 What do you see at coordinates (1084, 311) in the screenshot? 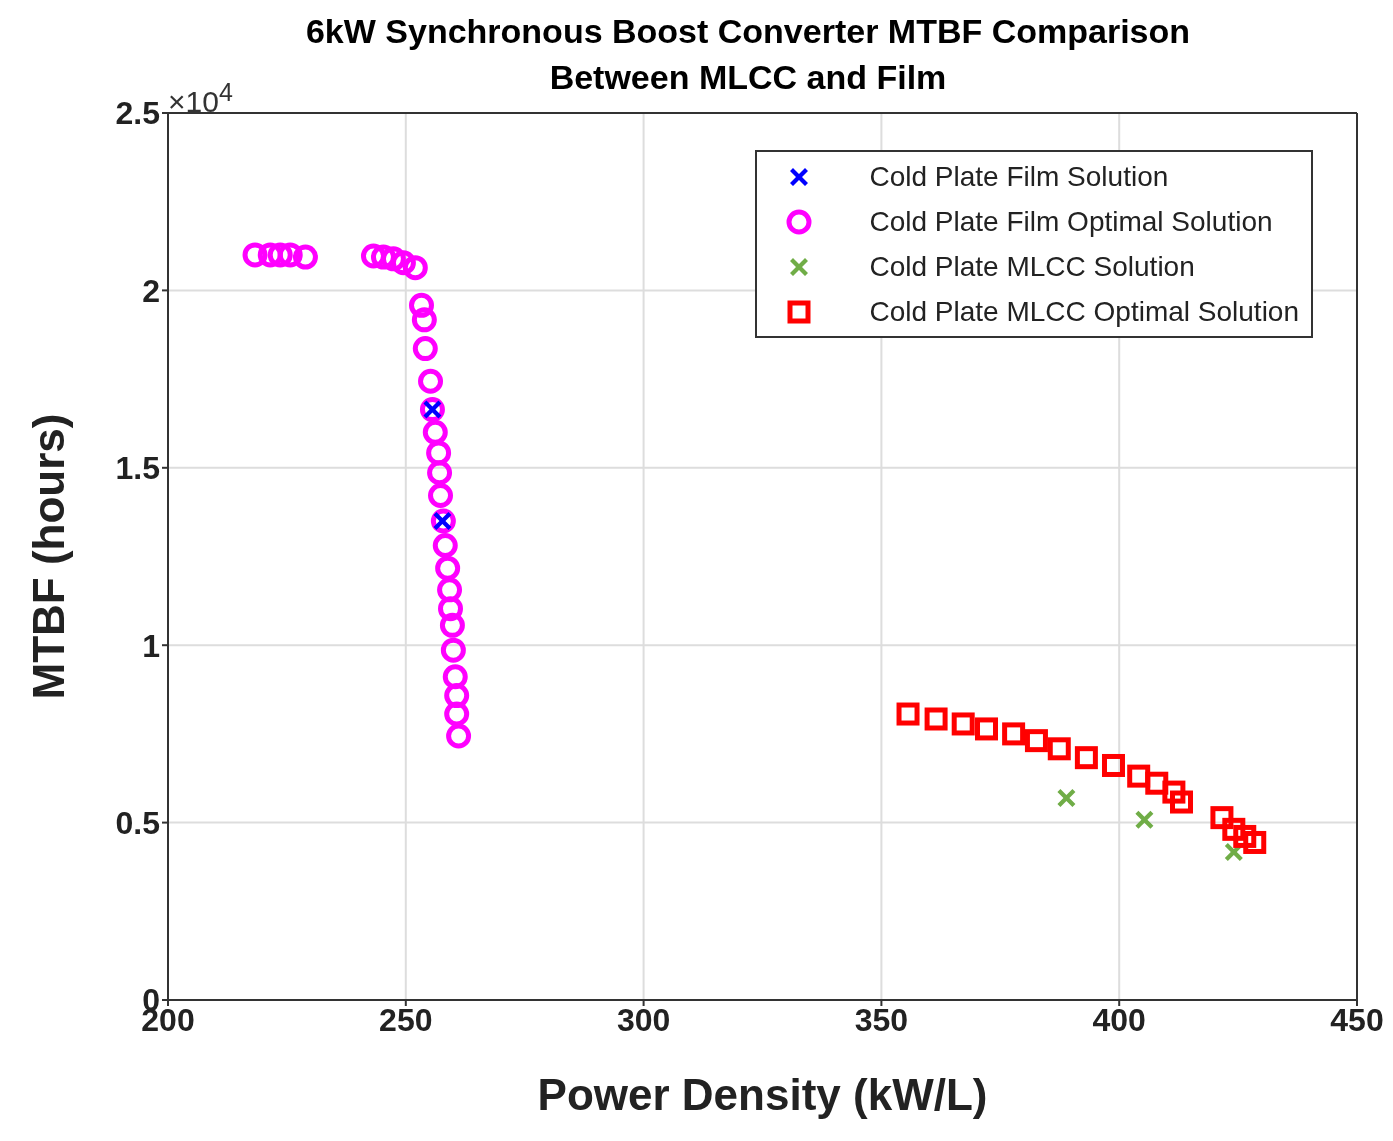
I see `legend-label: Cold Plate MLCC Optimal Solution` at bounding box center [1084, 311].